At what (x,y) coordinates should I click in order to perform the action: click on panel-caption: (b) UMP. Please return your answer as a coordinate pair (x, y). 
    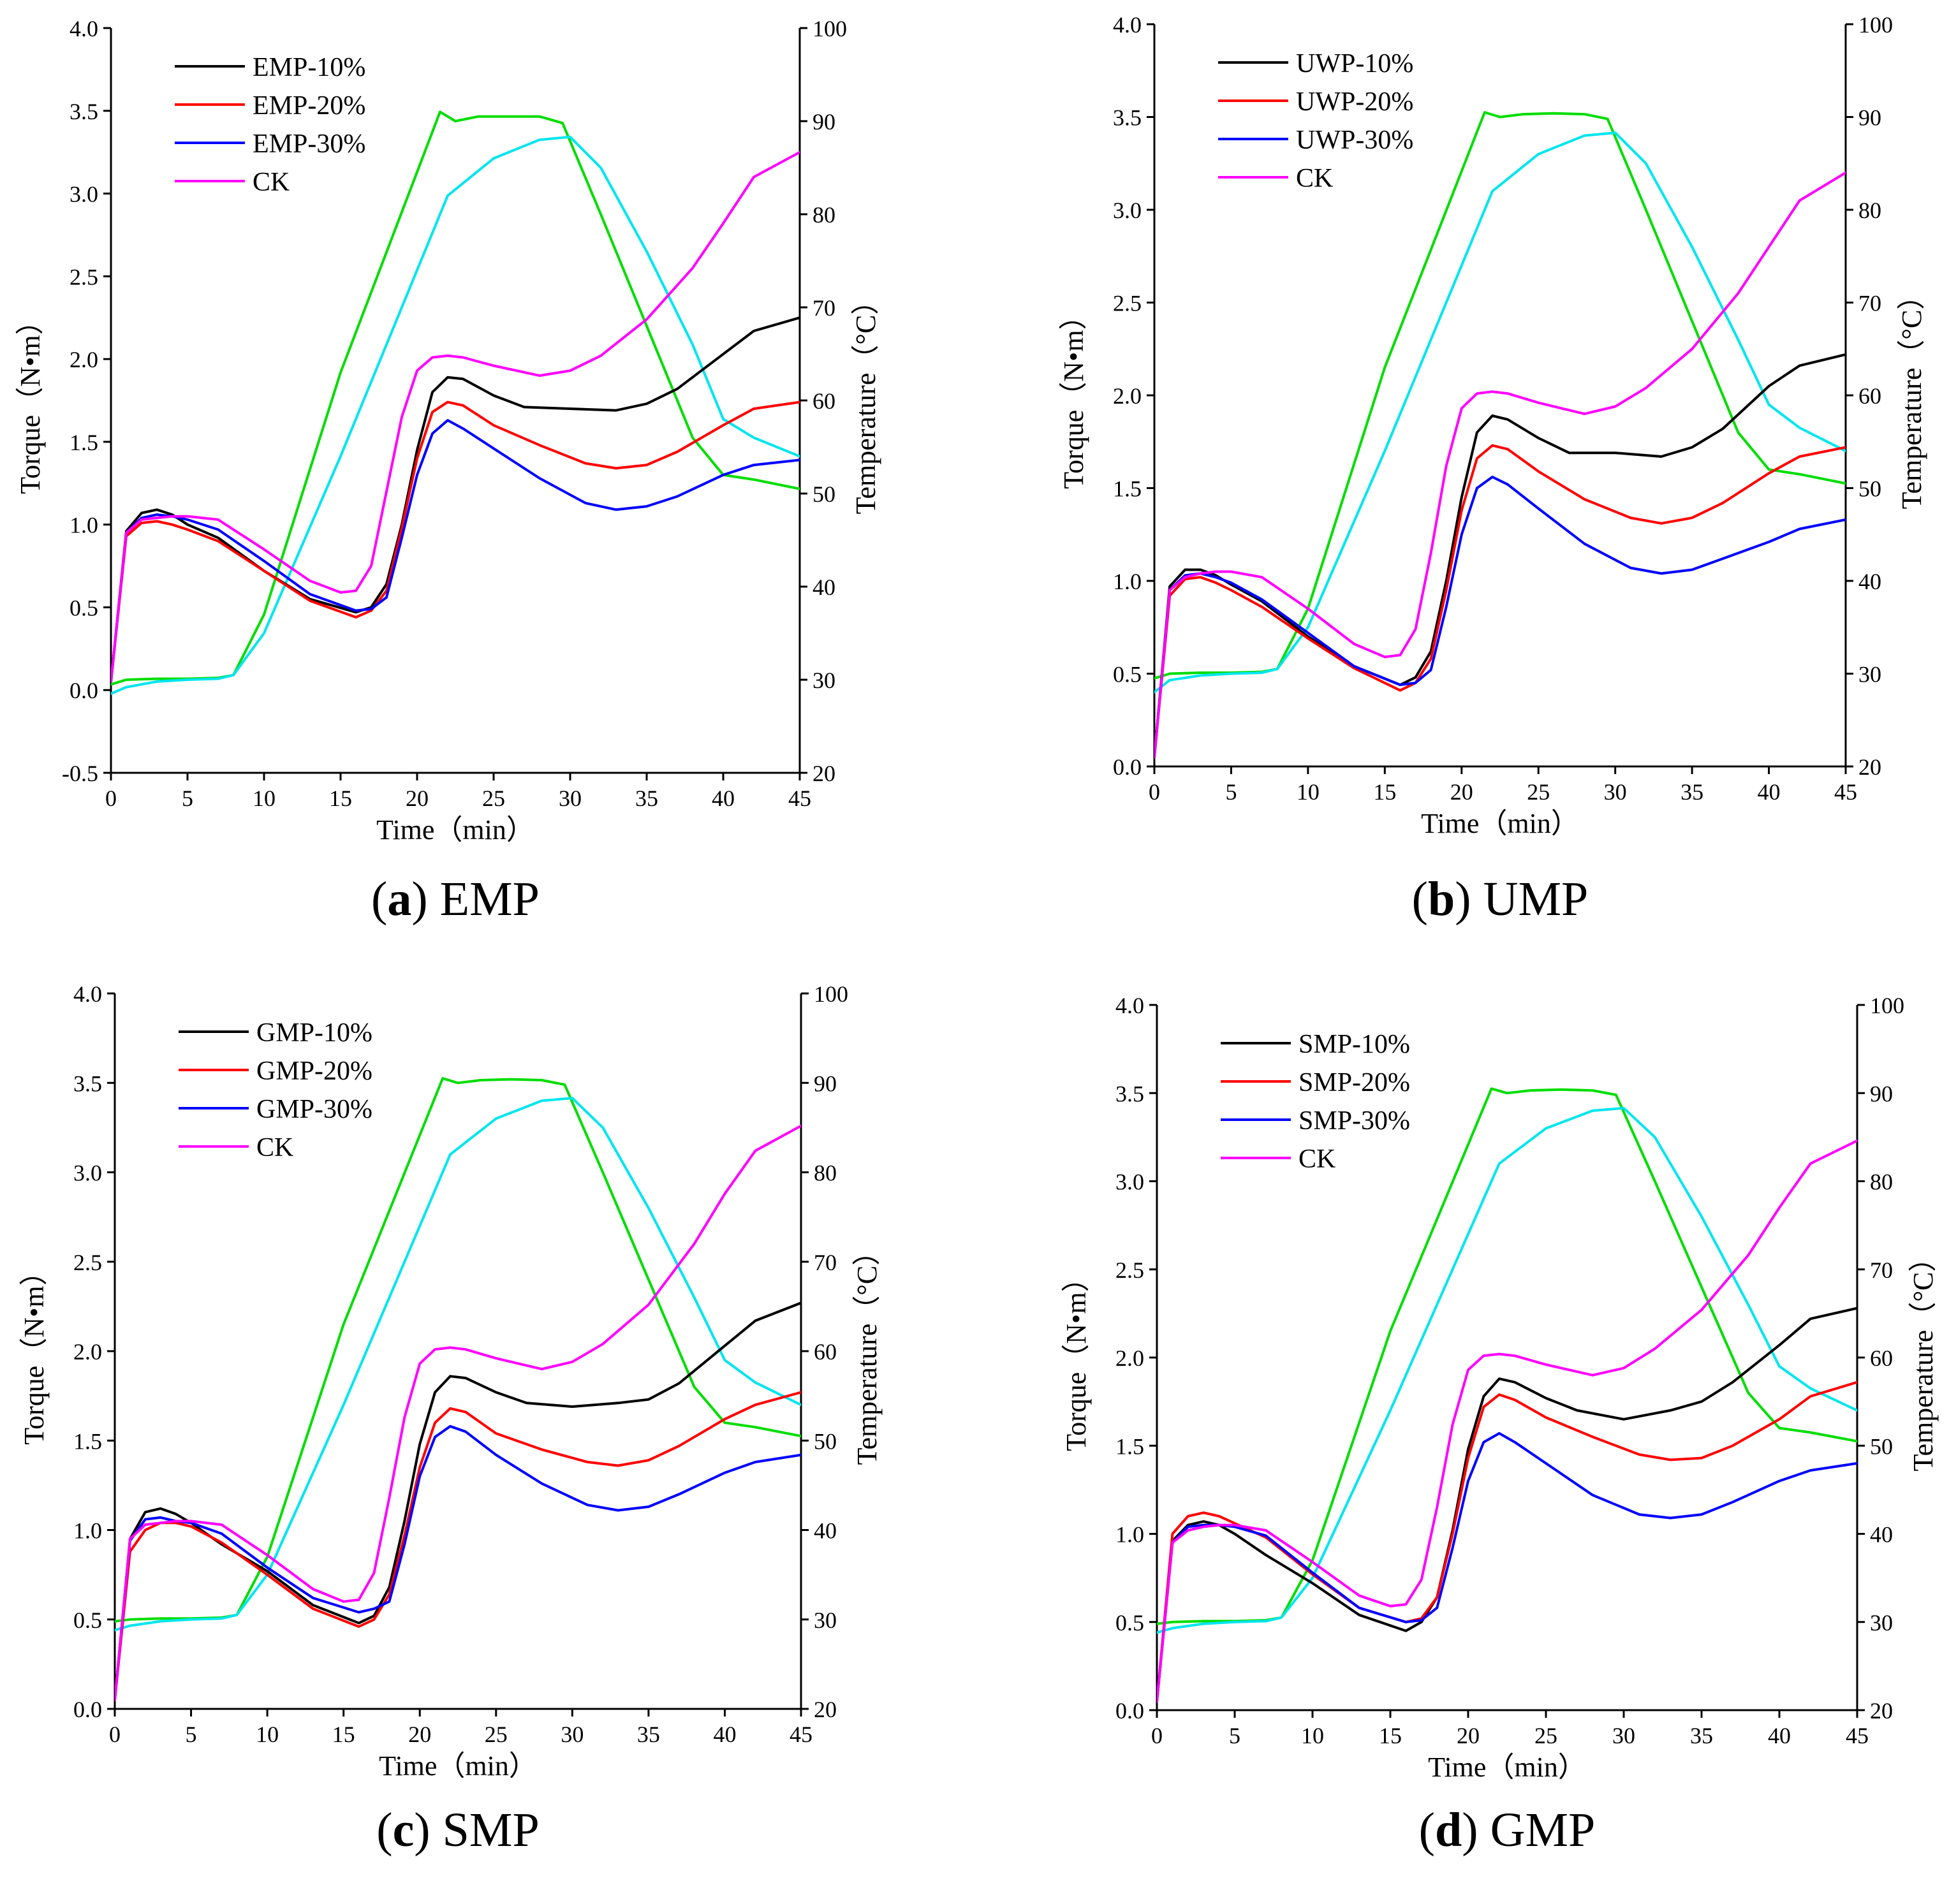
    Looking at the image, I should click on (1500, 899).